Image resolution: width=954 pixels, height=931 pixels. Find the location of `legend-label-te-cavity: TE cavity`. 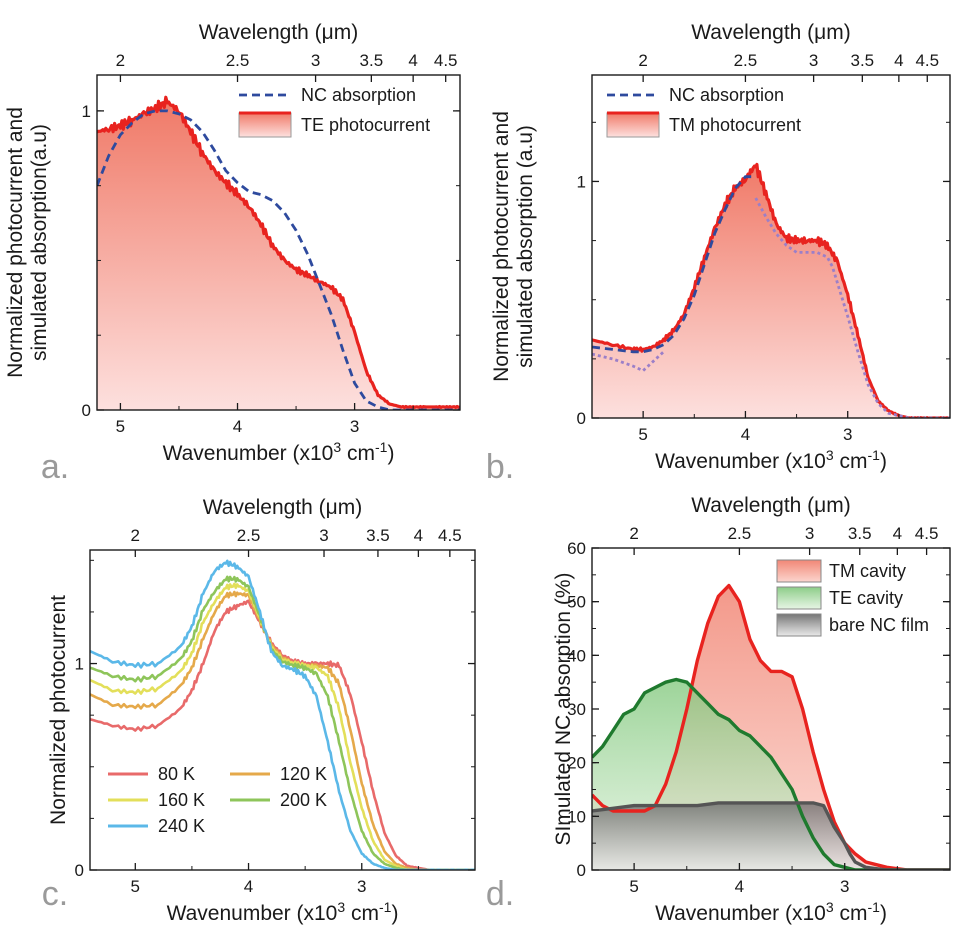

legend-label-te-cavity: TE cavity is located at coordinates (866, 598).